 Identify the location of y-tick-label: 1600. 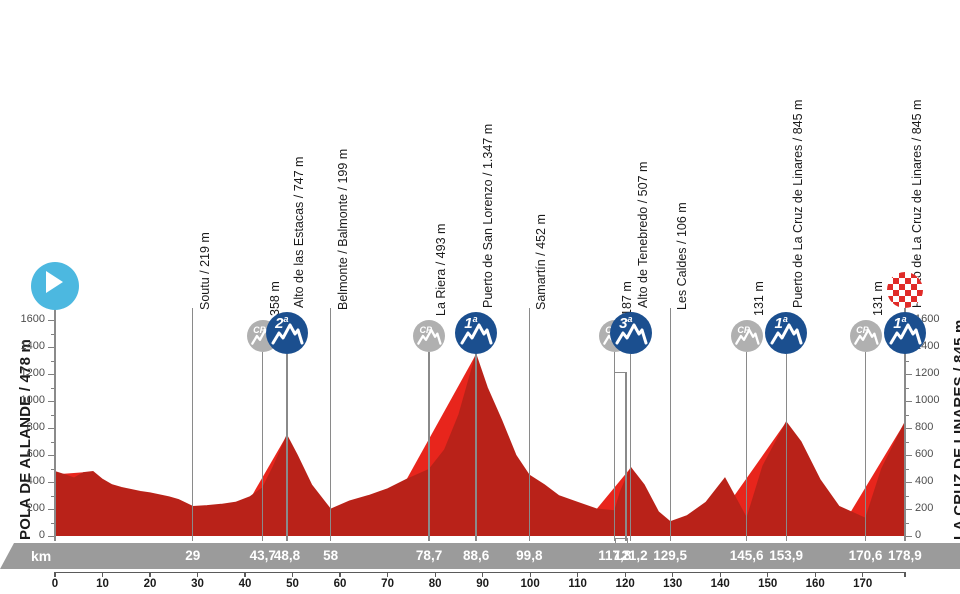
(32, 319).